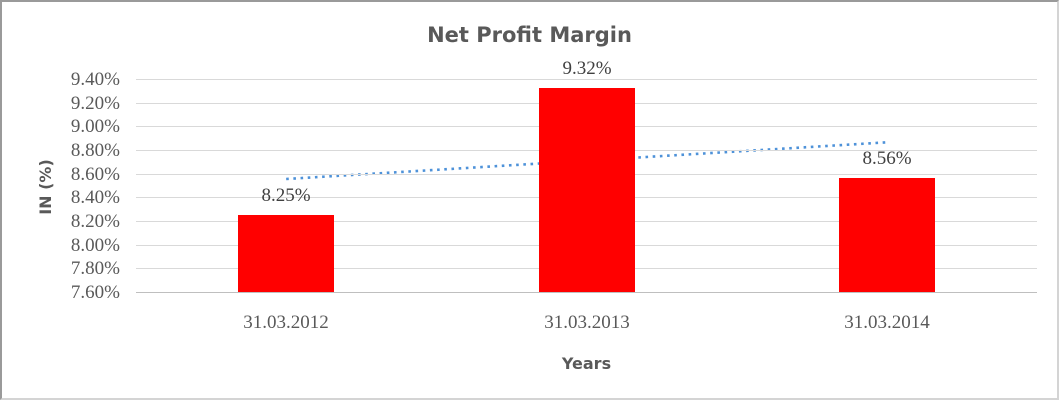  Describe the element at coordinates (286, 253) in the screenshot. I see `bar-31.03.2012` at that location.